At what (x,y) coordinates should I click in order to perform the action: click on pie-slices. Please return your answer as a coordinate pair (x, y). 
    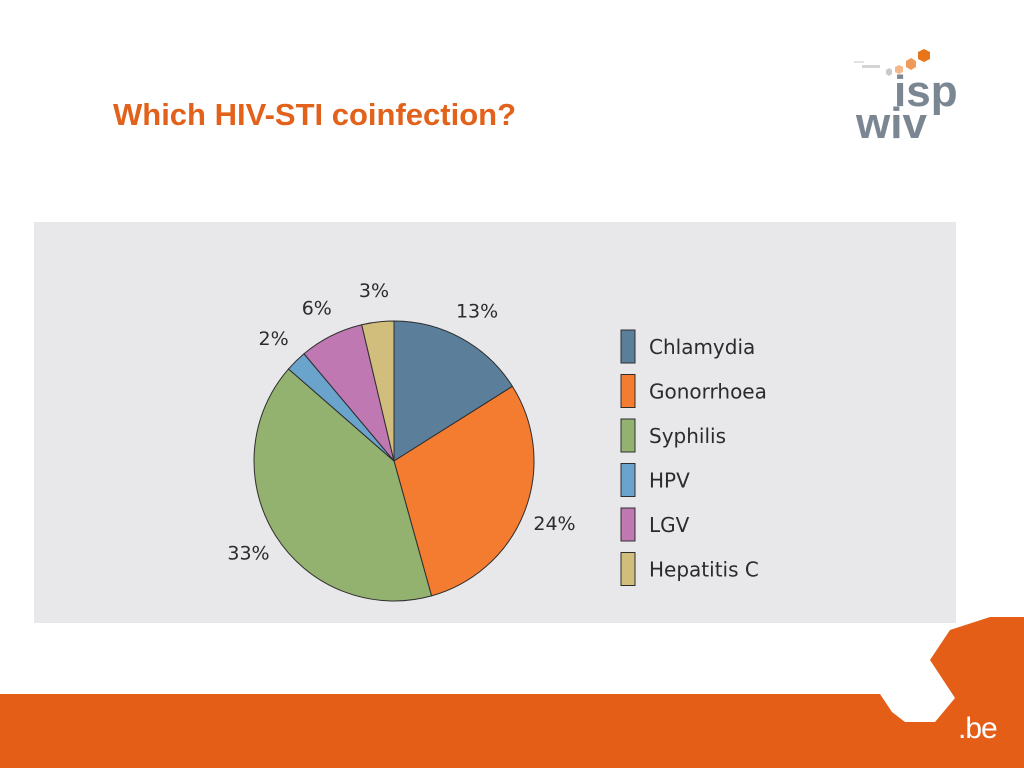
    Looking at the image, I should click on (394, 461).